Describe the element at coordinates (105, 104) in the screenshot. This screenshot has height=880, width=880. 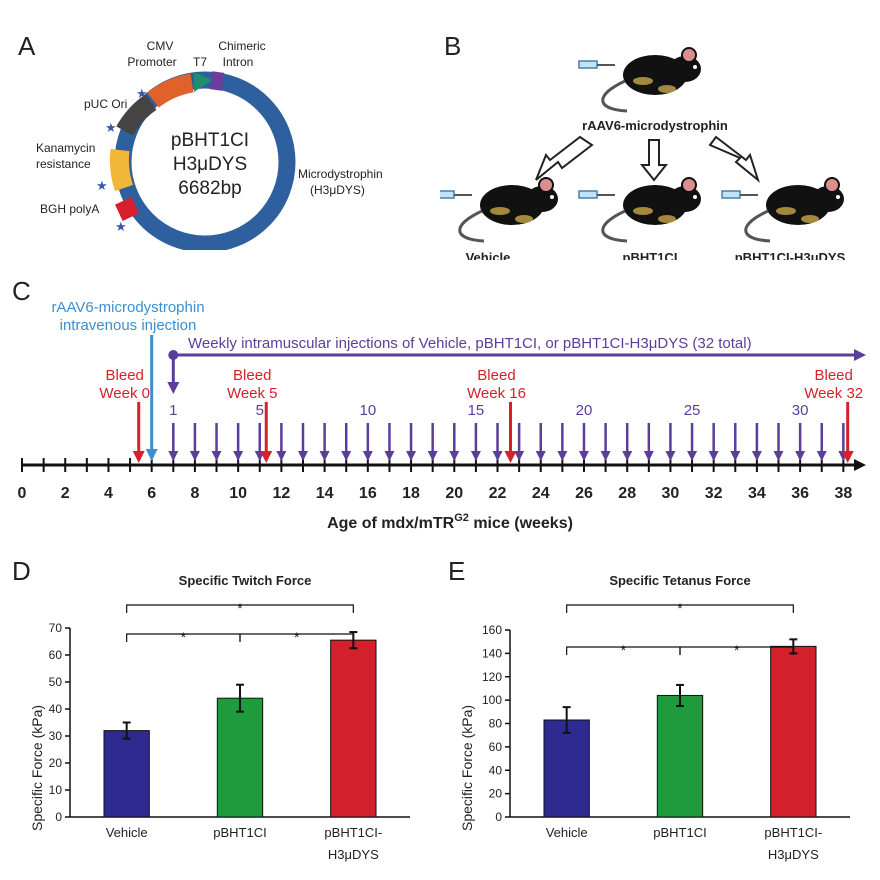
I see `label-puc-ori: pUC Ori` at that location.